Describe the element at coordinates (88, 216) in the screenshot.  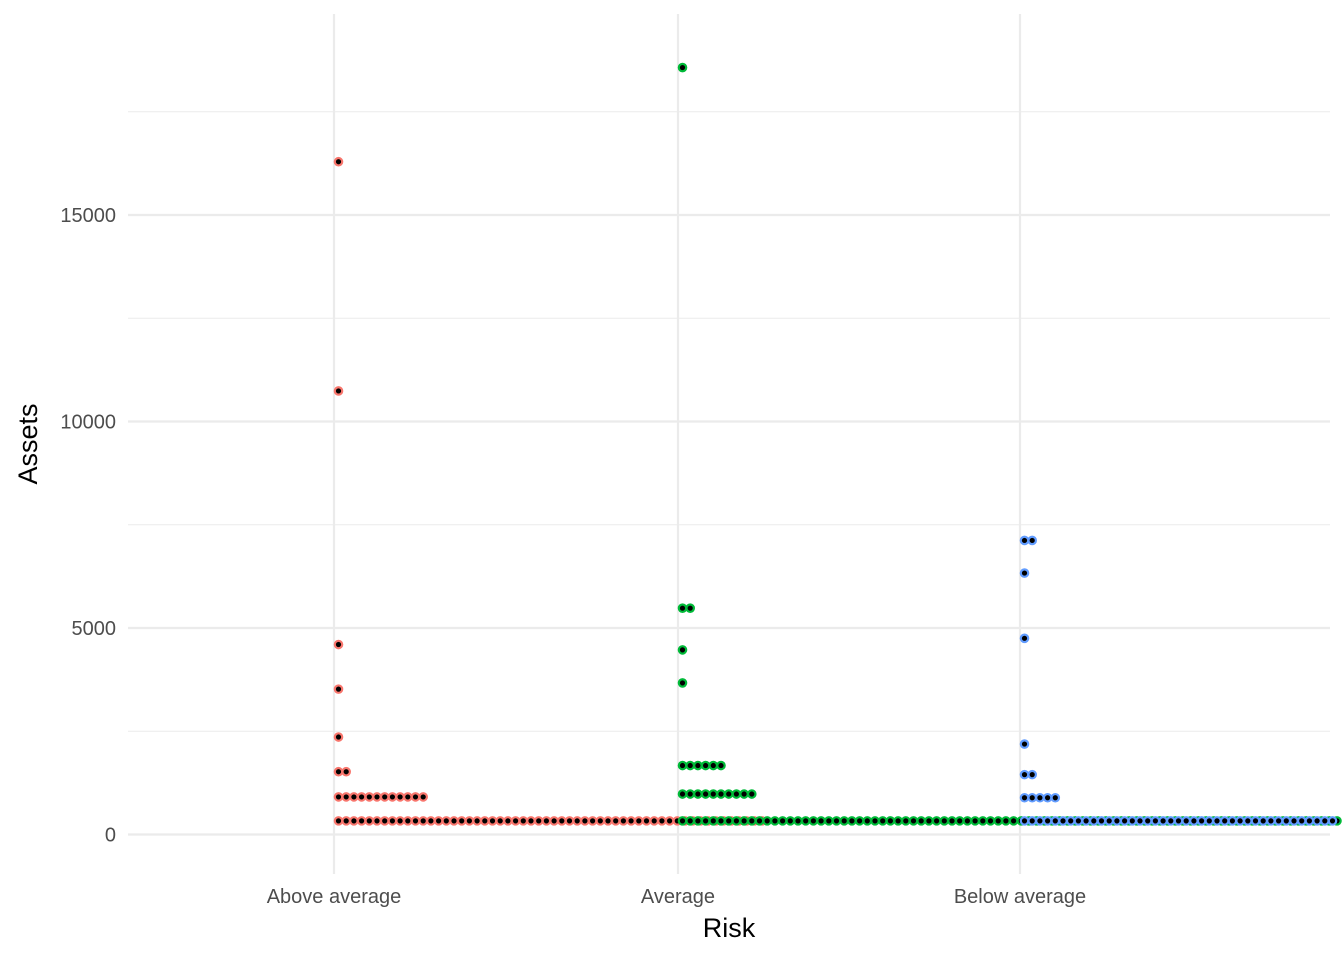
I see `y-tick-label: 15000` at that location.